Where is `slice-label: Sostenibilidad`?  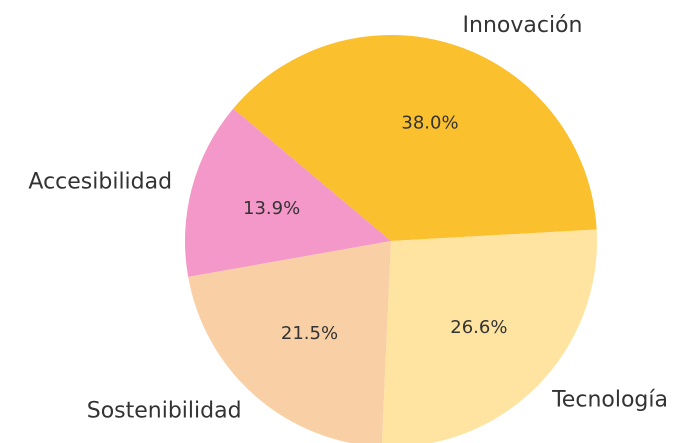 slice-label: Sostenibilidad is located at coordinates (164, 410).